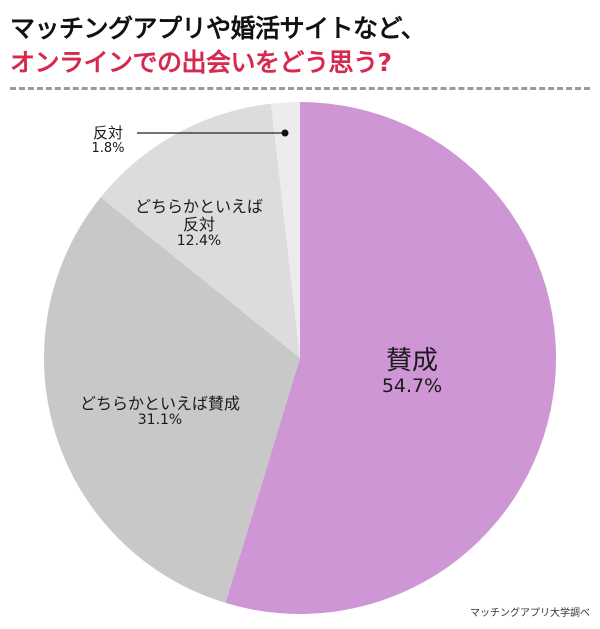  I want to click on label-somewhat-agree-pct: 31.1%, so click(160, 419).